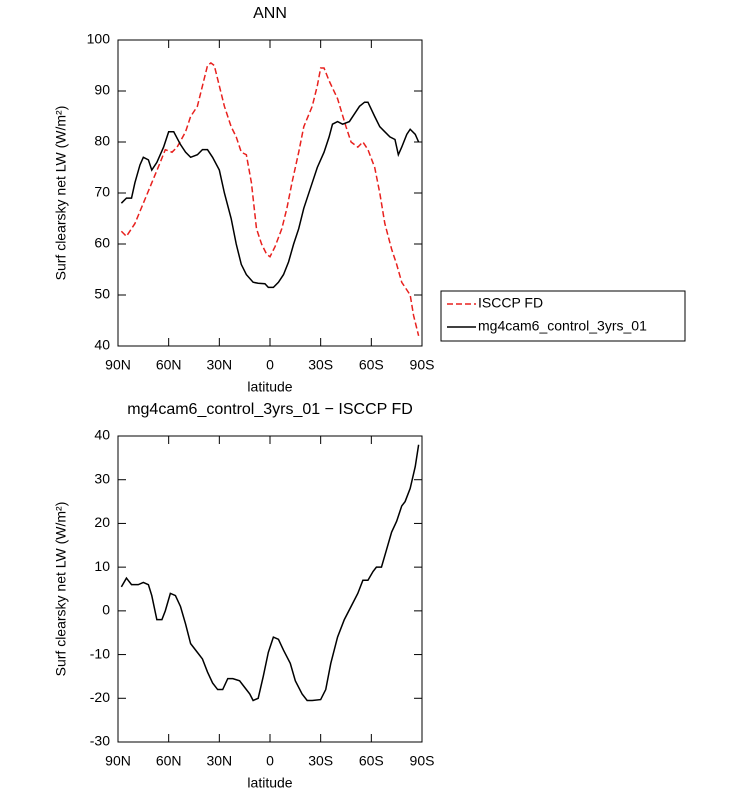  I want to click on legend-label: ISCCP FD, so click(510, 303).